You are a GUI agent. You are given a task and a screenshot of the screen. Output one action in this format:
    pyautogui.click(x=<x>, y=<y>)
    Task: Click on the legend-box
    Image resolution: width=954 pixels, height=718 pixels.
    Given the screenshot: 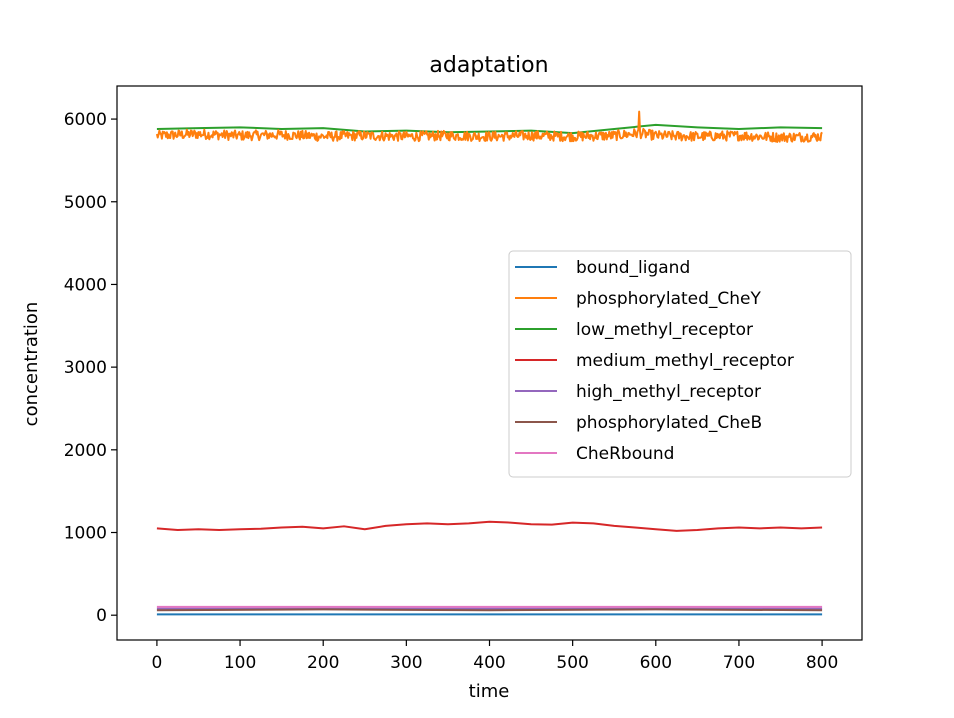 What is the action you would take?
    pyautogui.click(x=680, y=364)
    